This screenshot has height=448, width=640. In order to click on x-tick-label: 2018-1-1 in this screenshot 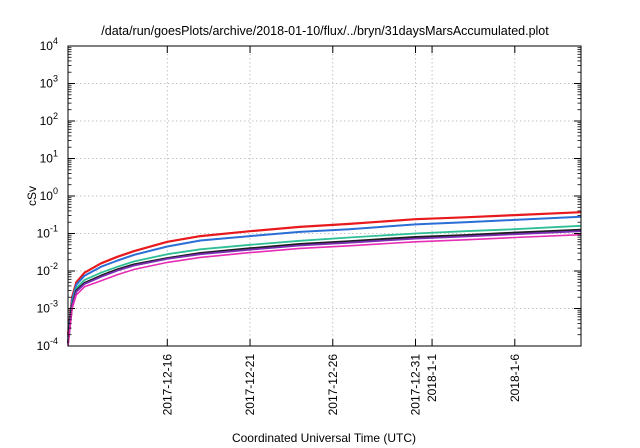, I will do `click(432, 378)`.